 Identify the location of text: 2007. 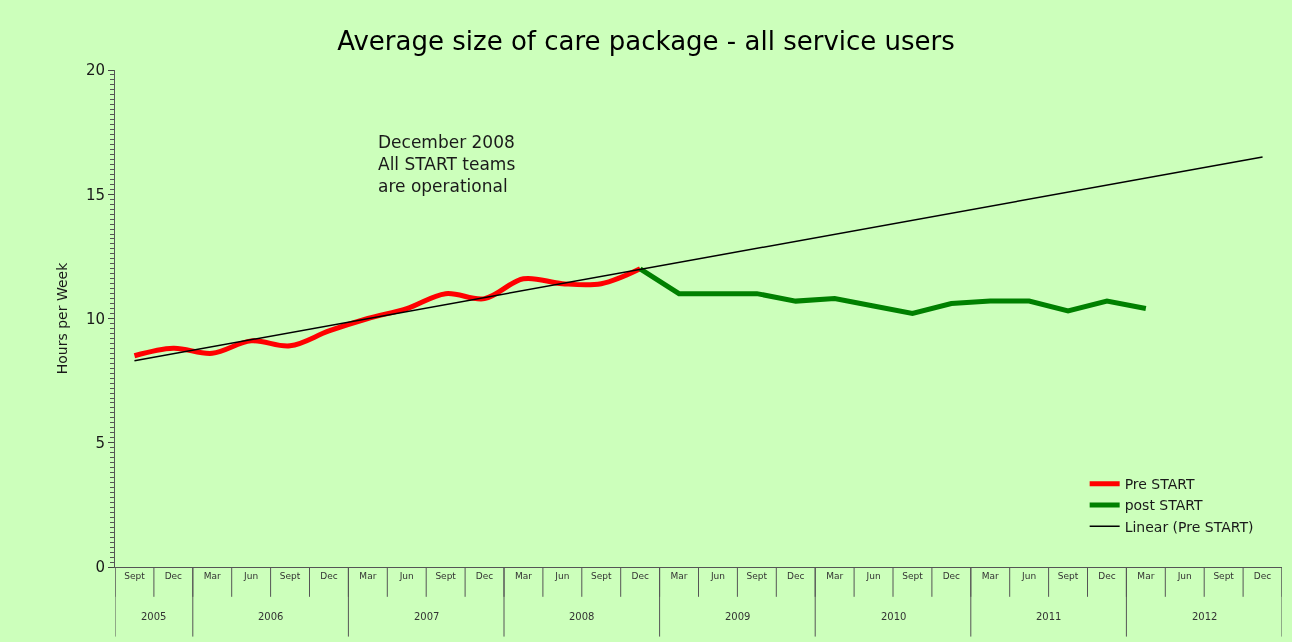
(427, 616).